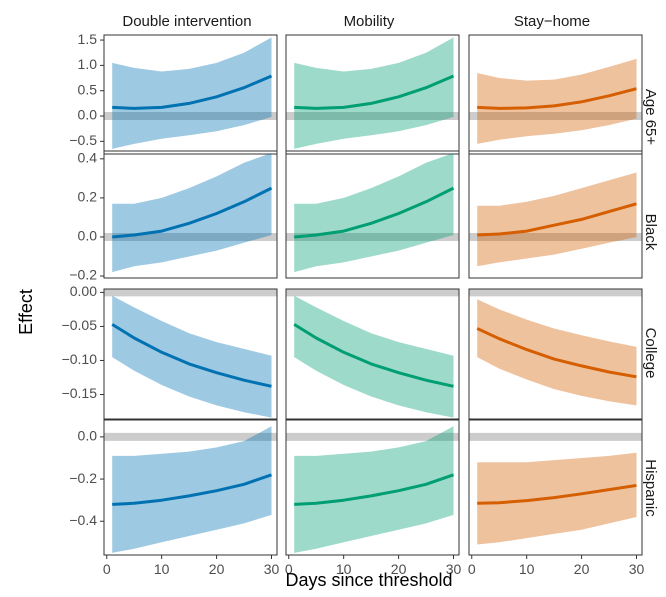 The height and width of the screenshot is (597, 666). What do you see at coordinates (80, 359) in the screenshot?
I see `y-tick-label: −0.10` at bounding box center [80, 359].